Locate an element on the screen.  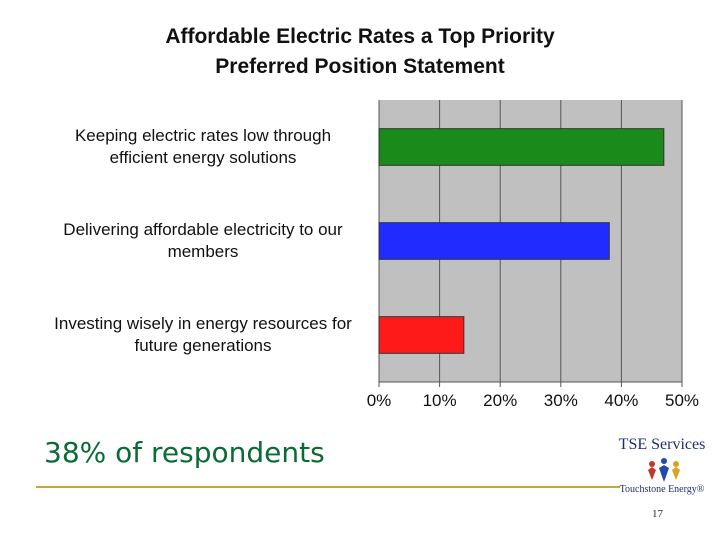
logo-name: TSE Services is located at coordinates (662, 444).